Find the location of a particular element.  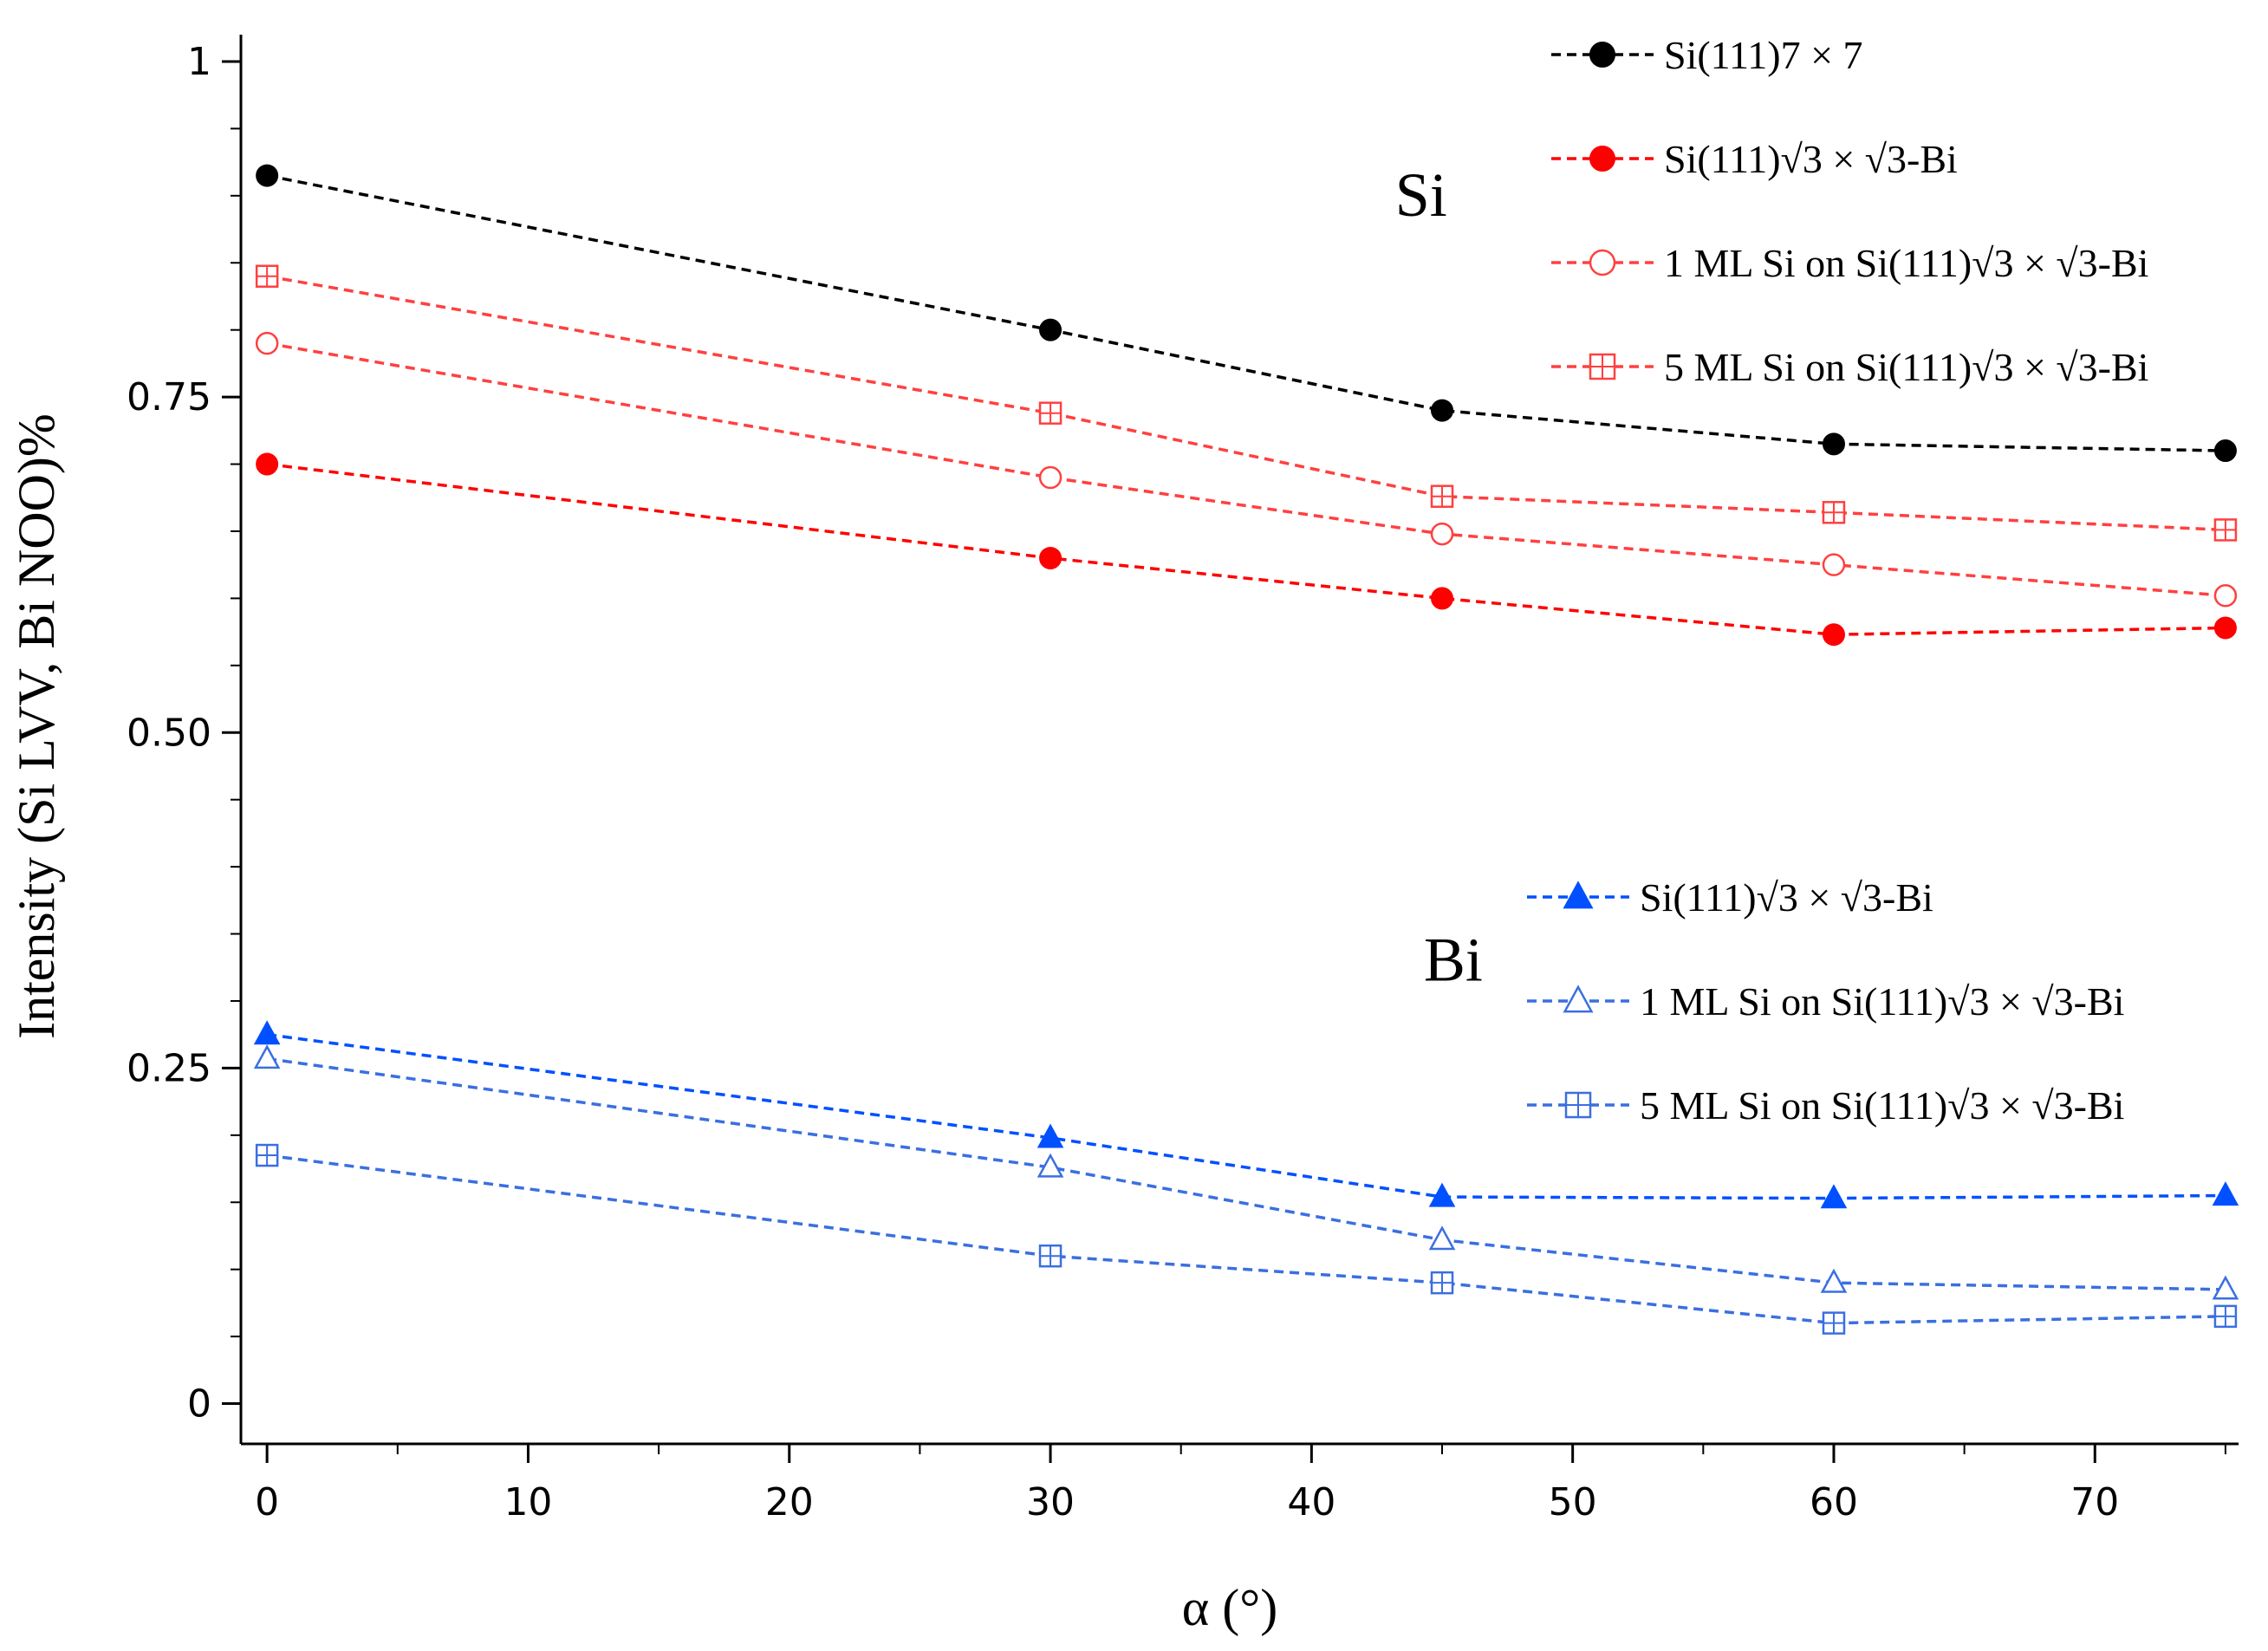

x-tick-label: 20 is located at coordinates (789, 1502).